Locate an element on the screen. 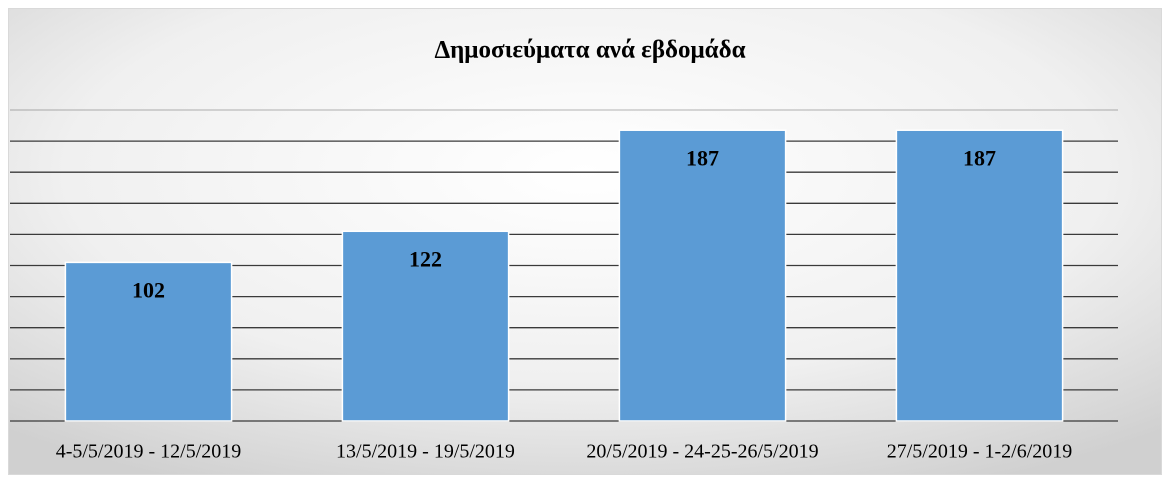 This screenshot has height=489, width=1169. x-tick-label: 4-5/5/2019 - 12/5/2019 is located at coordinates (149, 452).